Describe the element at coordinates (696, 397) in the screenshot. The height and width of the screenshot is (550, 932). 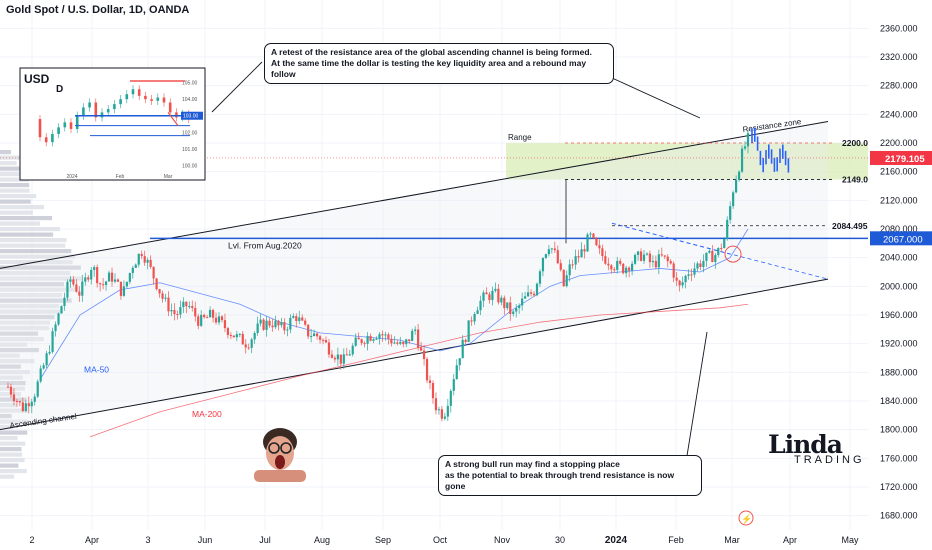
I see `bottom-callout-pointer` at that location.